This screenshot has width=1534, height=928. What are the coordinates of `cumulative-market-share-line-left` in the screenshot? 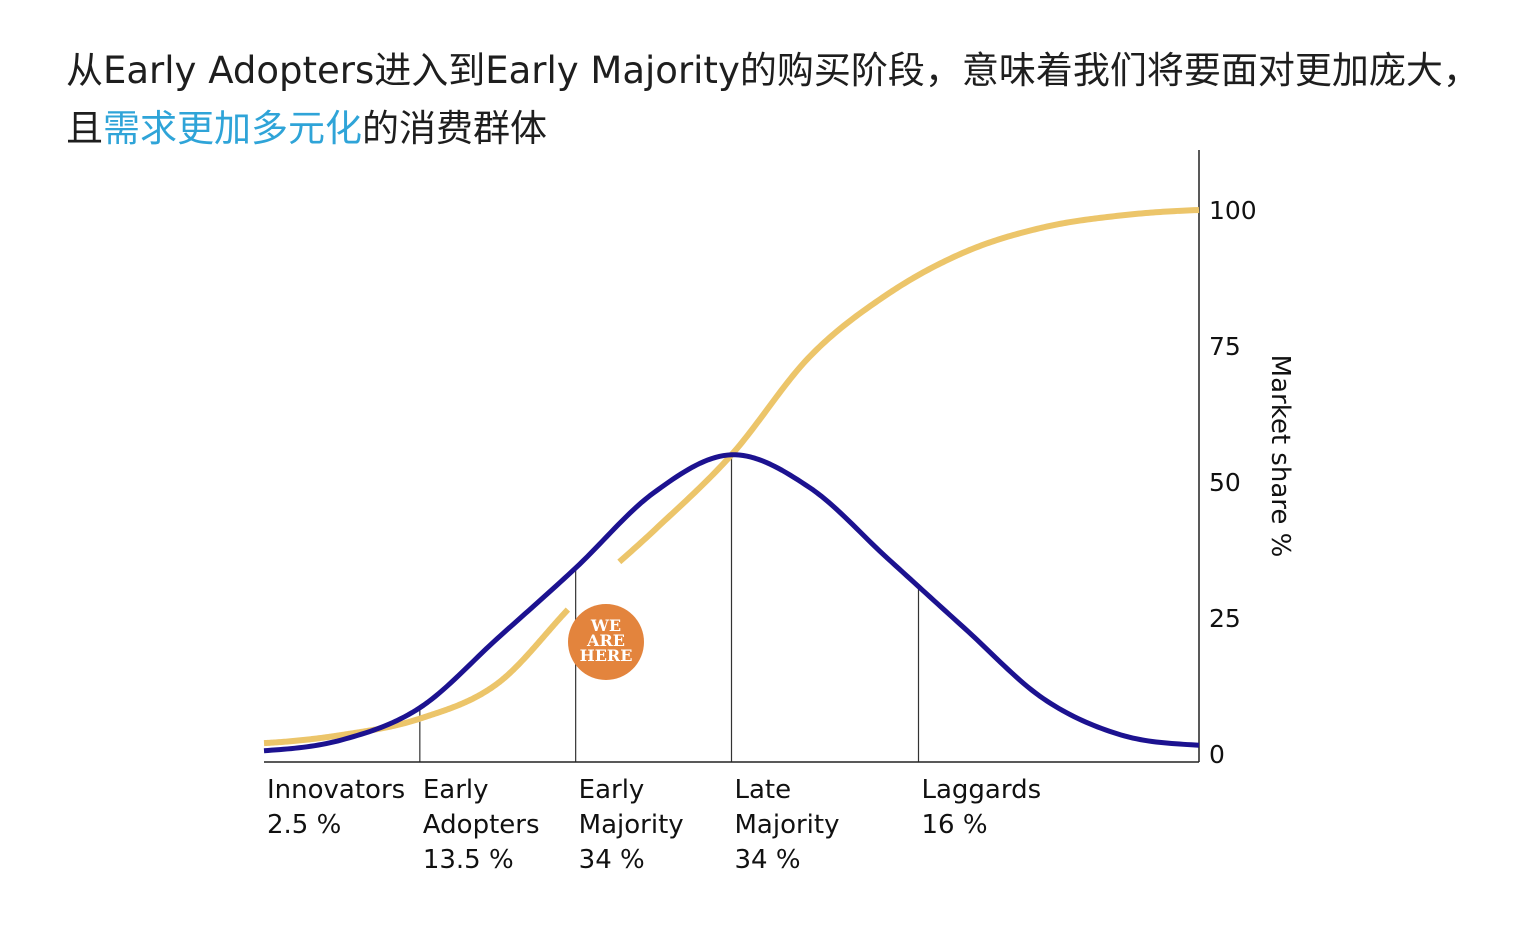 It's located at (417, 677).